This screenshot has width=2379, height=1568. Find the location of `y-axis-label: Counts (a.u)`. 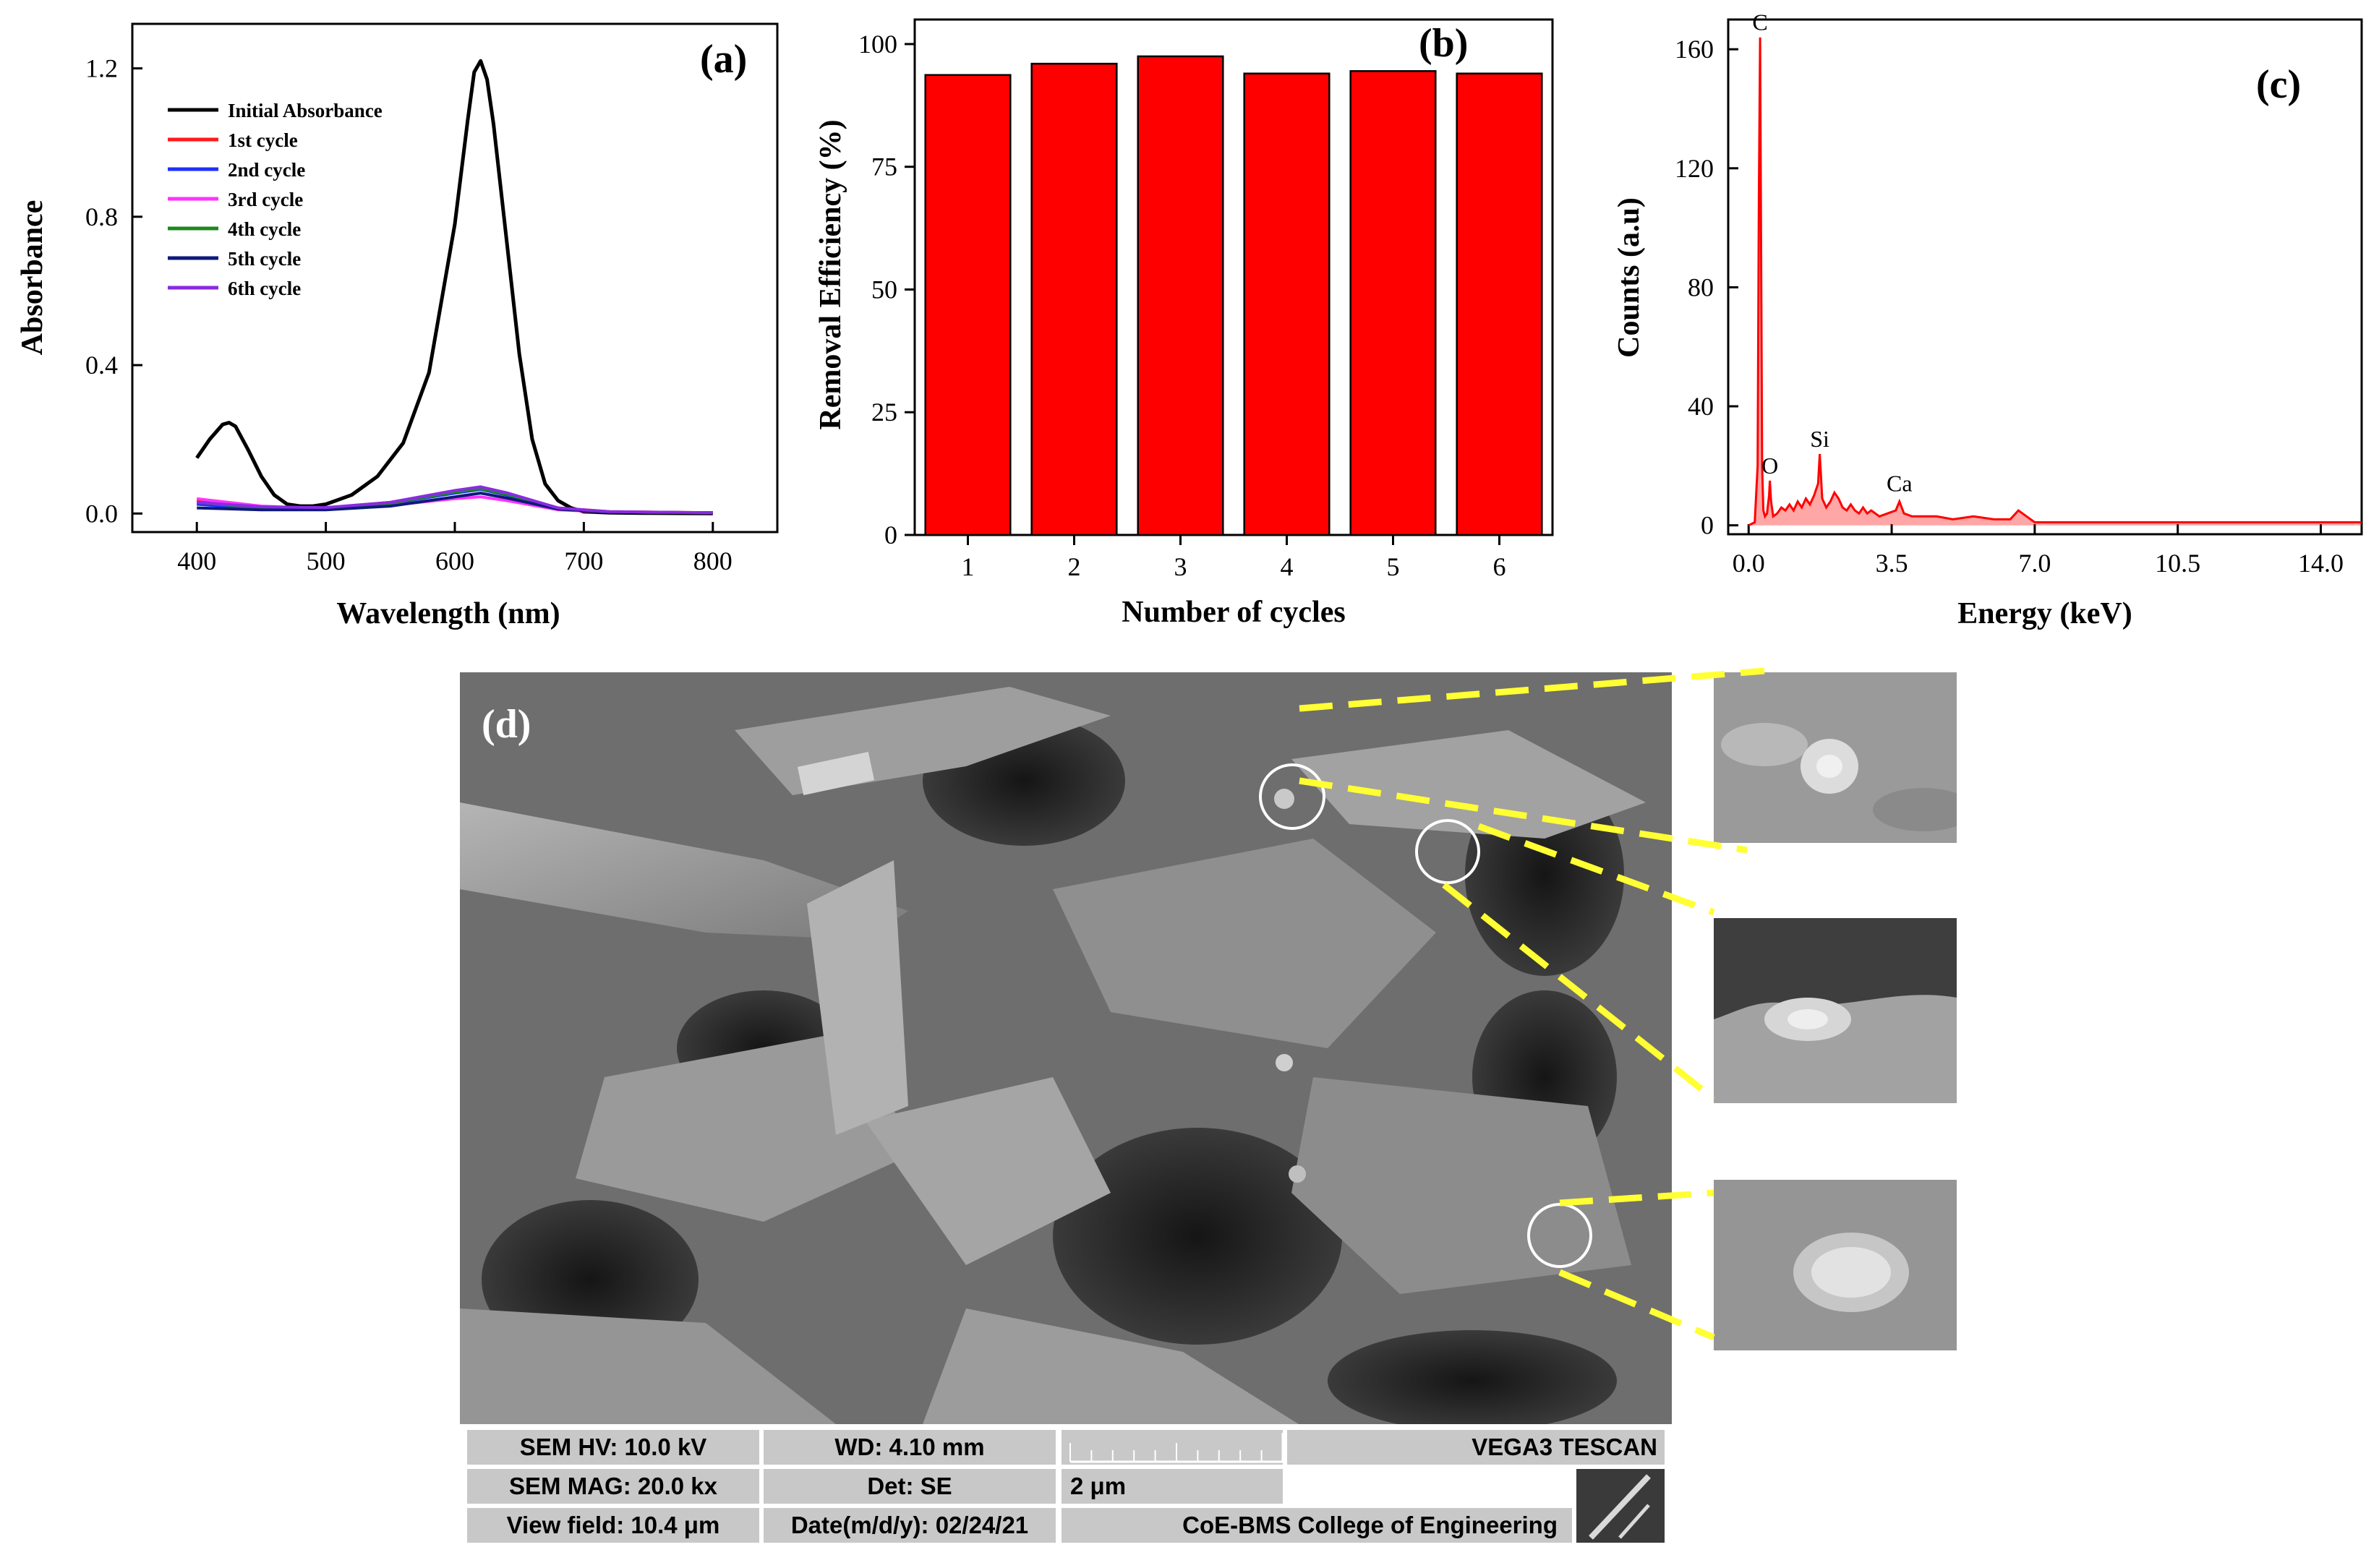

y-axis-label: Counts (a.u) is located at coordinates (1630, 277).